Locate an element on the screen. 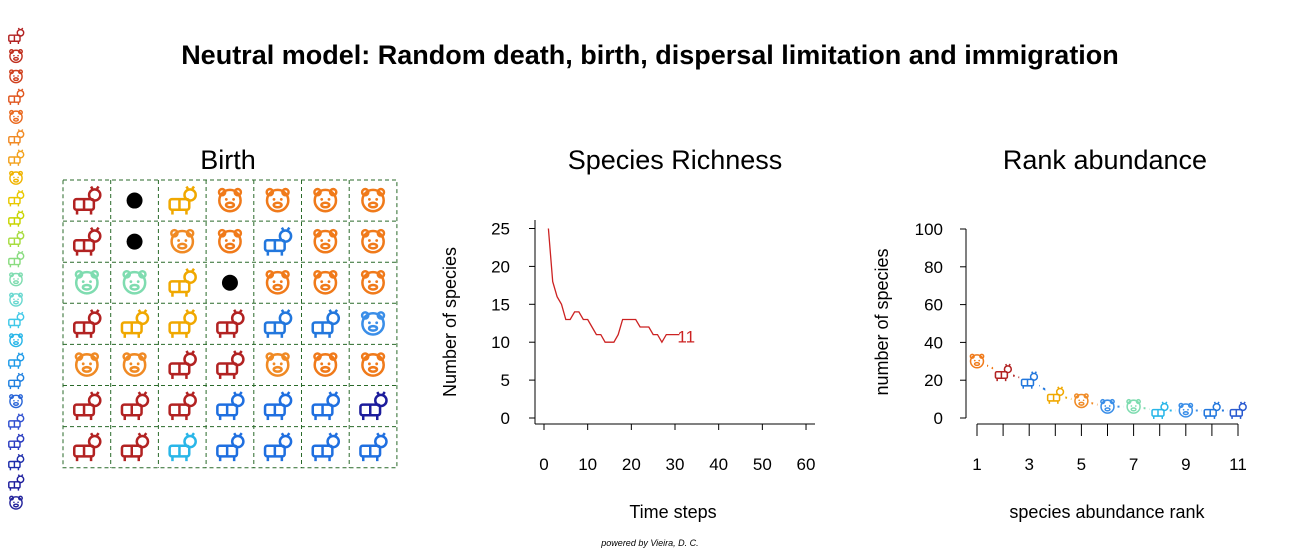 This screenshot has width=1300, height=550. credit-text: powered by Vieira, D. C. is located at coordinates (650, 543).